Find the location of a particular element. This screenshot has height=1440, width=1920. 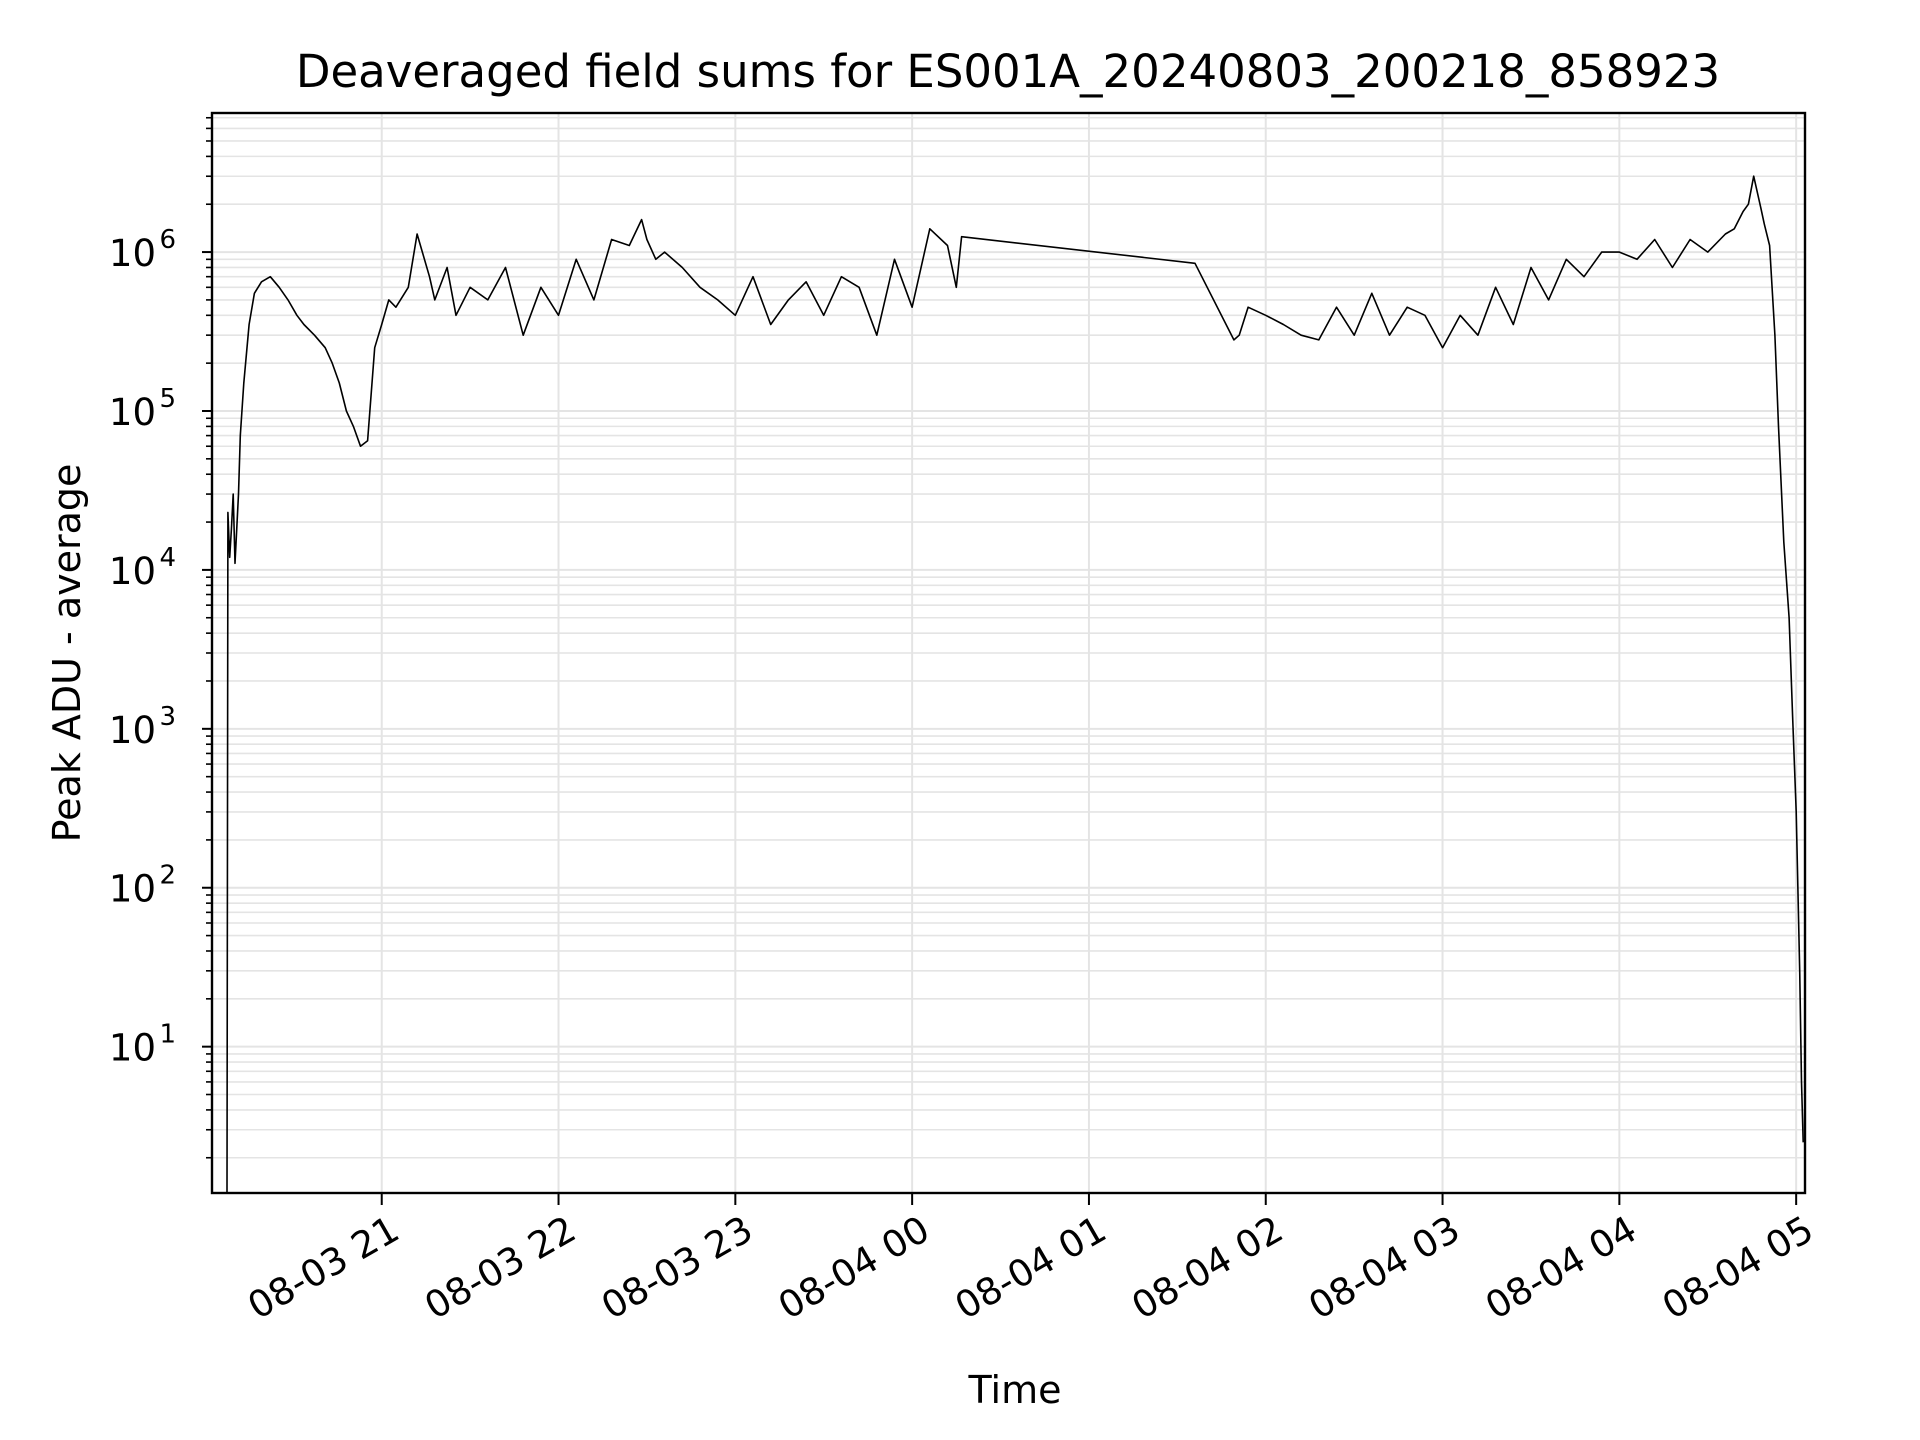

y-tick-exponent: 6 is located at coordinates (167, 240).